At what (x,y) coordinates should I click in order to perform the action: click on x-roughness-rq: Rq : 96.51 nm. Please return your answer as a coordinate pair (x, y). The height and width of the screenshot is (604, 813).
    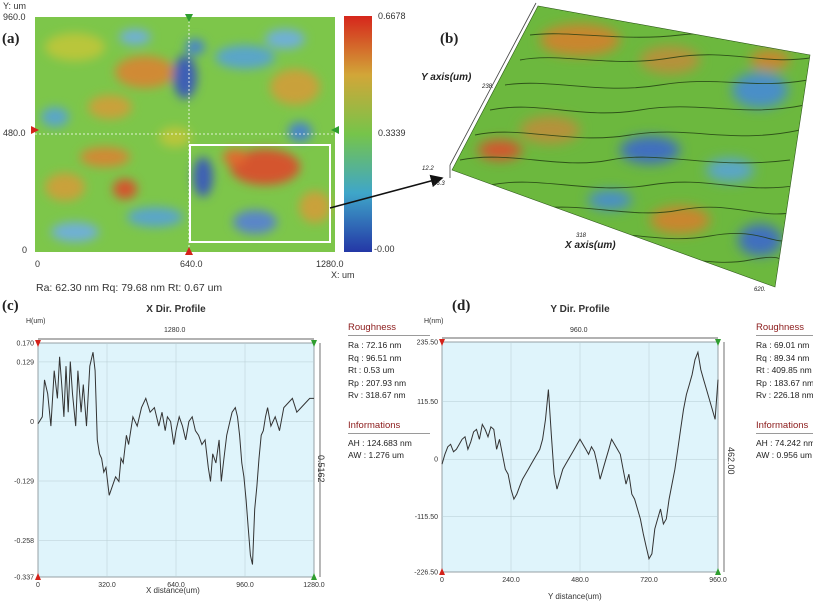
    Looking at the image, I should click on (375, 357).